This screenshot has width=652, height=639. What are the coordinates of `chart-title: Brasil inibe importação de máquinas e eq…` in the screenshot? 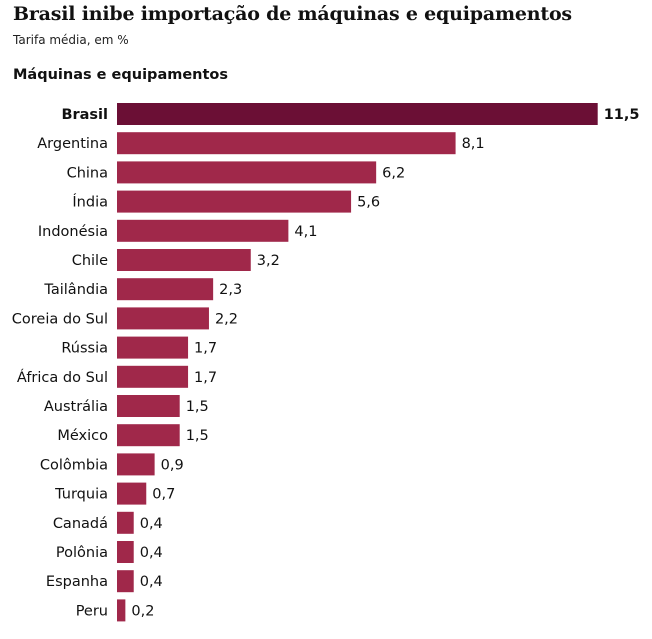 It's located at (292, 14).